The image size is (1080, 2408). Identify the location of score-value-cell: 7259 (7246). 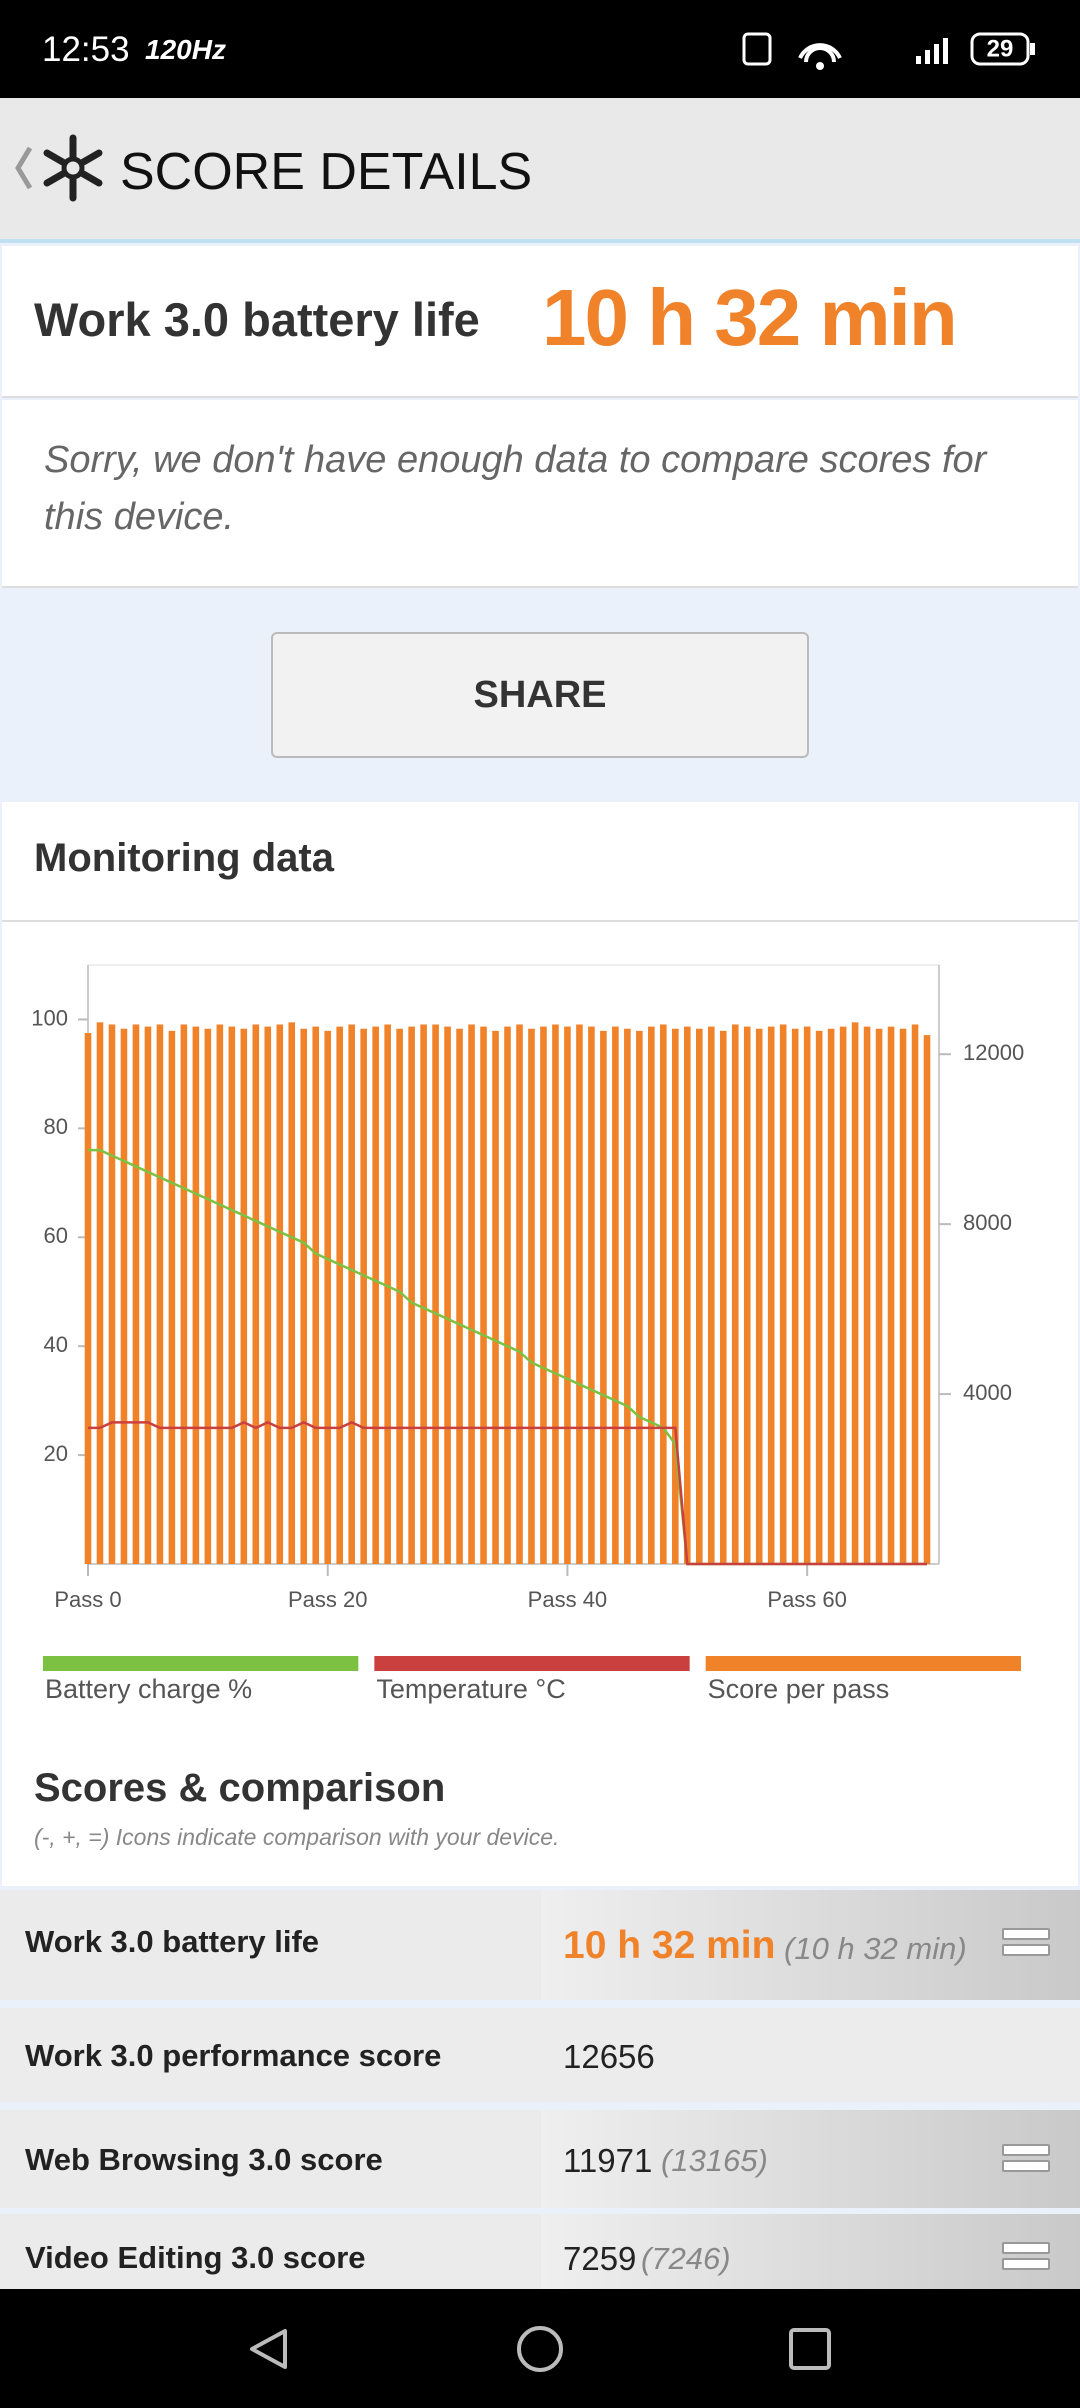
(810, 2251).